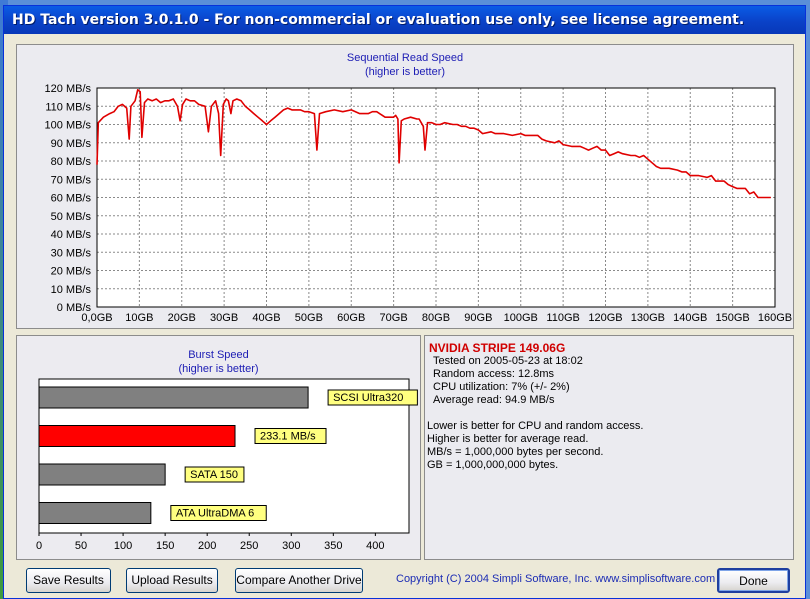 This screenshot has width=810, height=599. What do you see at coordinates (494, 374) in the screenshot?
I see `random-access: Random access: 12.8ms` at bounding box center [494, 374].